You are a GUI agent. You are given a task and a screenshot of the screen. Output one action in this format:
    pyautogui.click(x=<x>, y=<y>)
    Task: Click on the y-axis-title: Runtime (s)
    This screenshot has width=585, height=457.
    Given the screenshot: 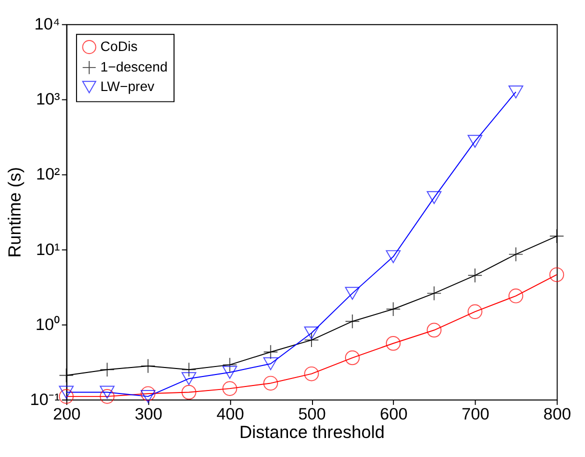 What is the action you would take?
    pyautogui.click(x=14, y=212)
    